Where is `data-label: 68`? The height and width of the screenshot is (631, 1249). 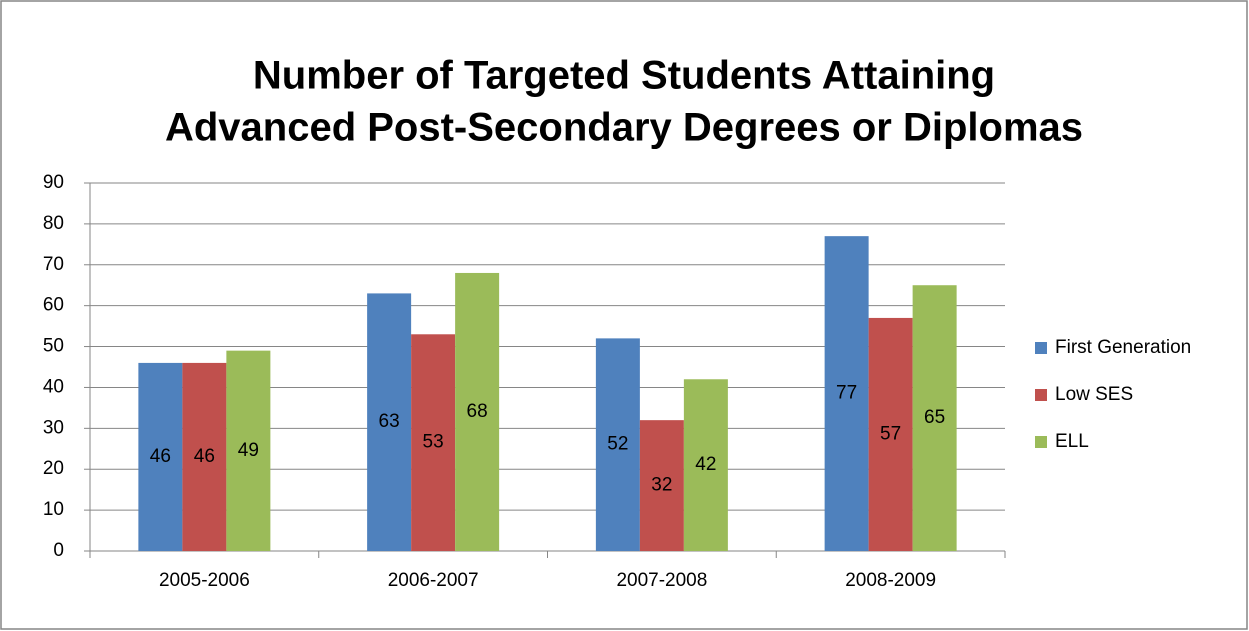 data-label: 68 is located at coordinates (477, 411).